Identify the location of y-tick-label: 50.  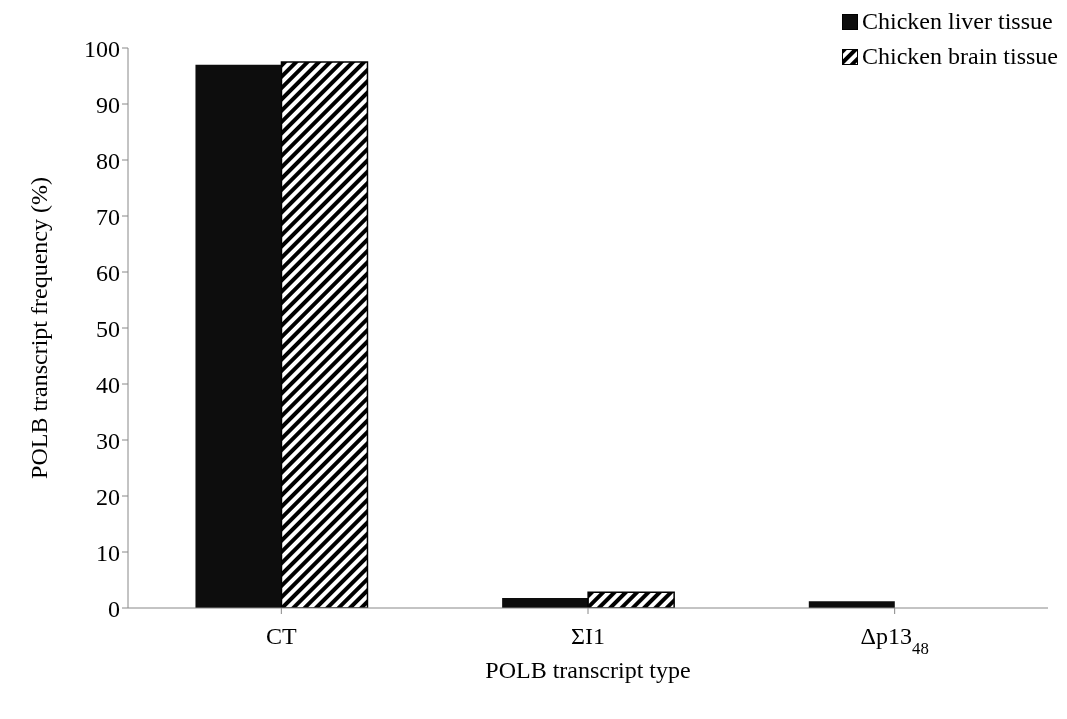
(108, 328).